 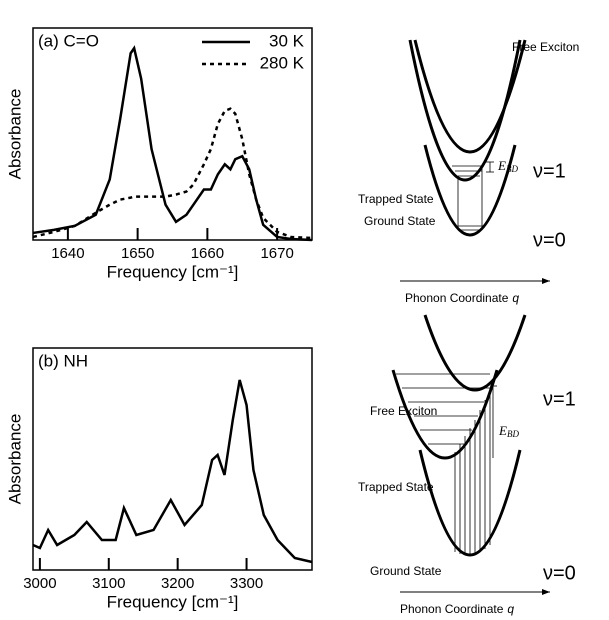 I want to click on x-tick-label: 1660, so click(x=207, y=253).